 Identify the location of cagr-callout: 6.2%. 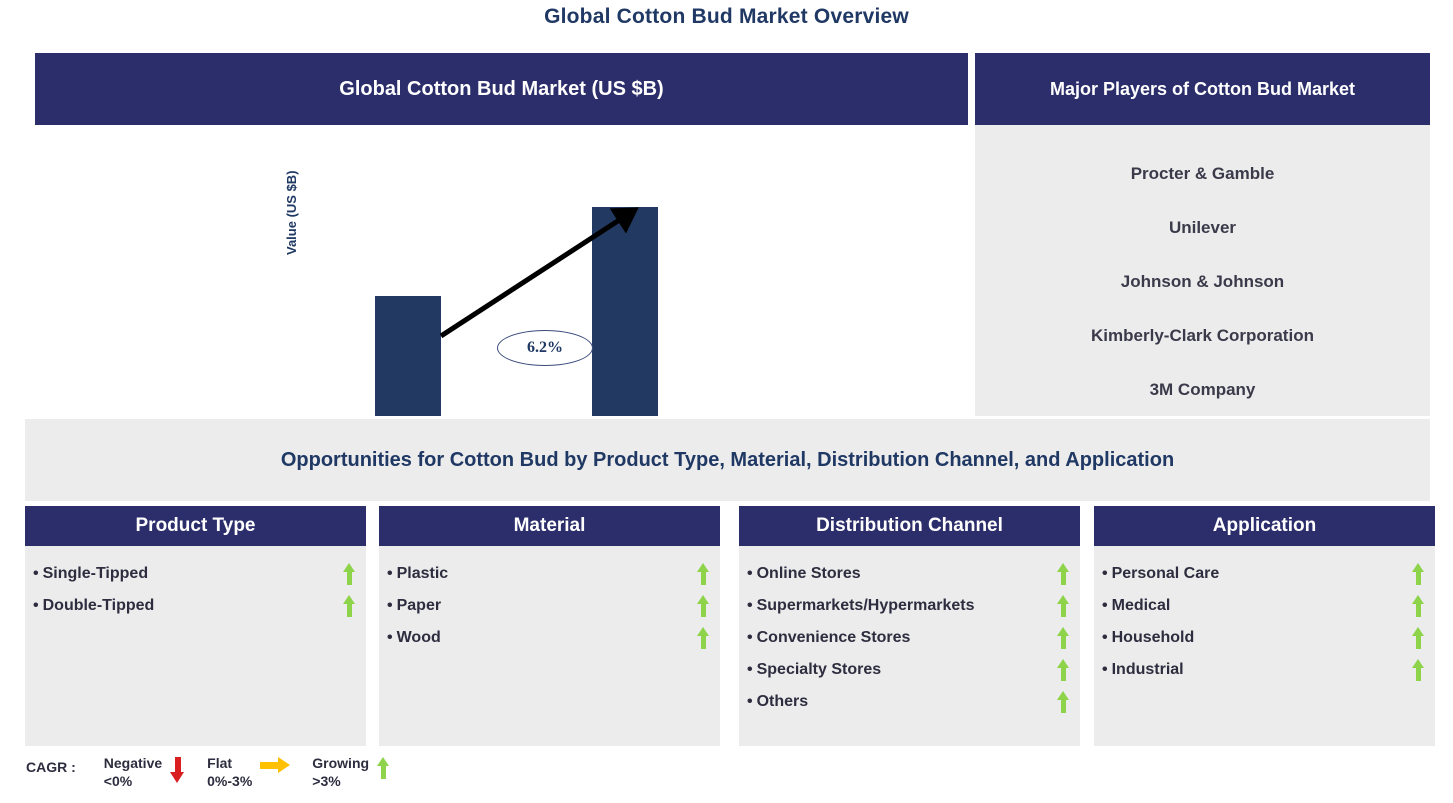
(545, 348).